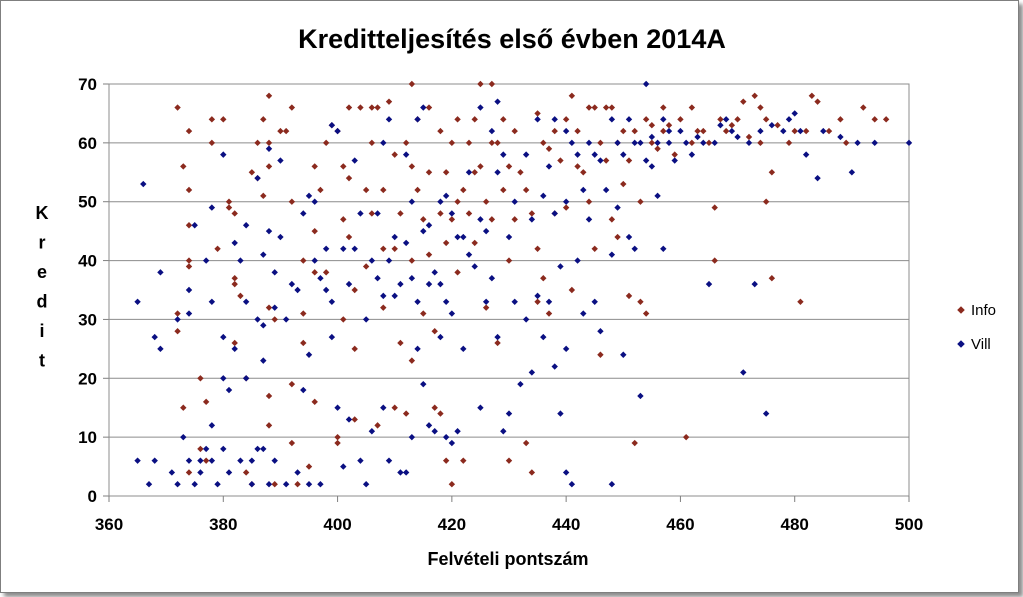 This screenshot has width=1023, height=597. What do you see at coordinates (223, 524) in the screenshot?
I see `x-tick-label: 380` at bounding box center [223, 524].